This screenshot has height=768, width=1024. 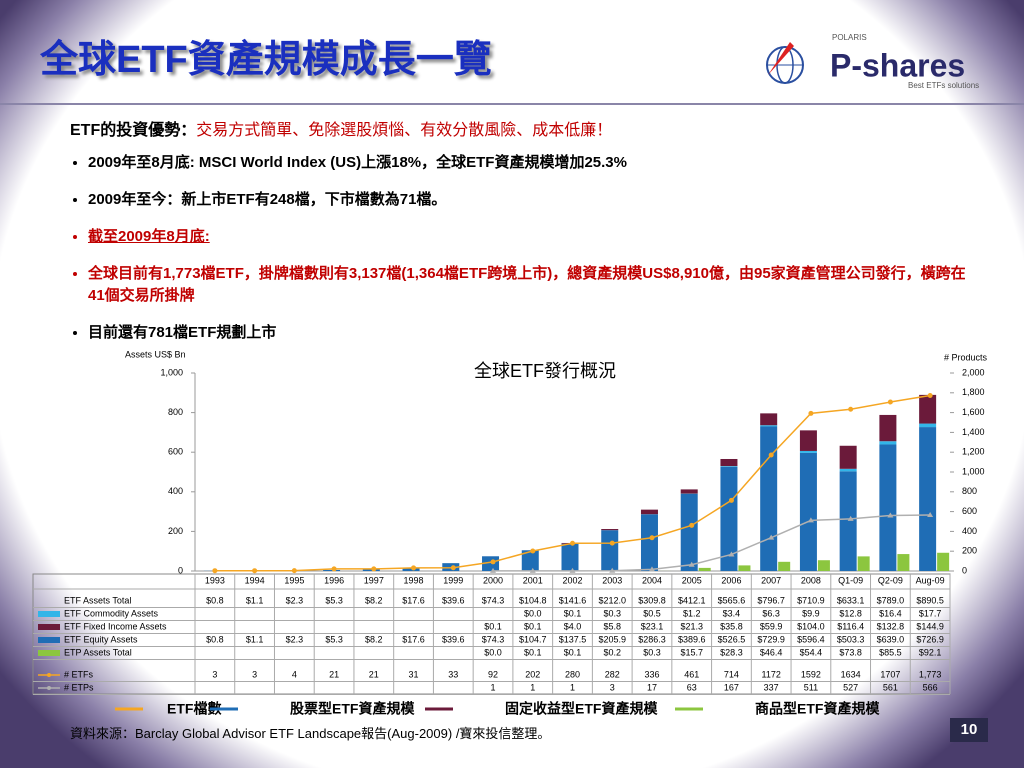 I want to click on table-cell: $0.2, so click(x=612, y=652).